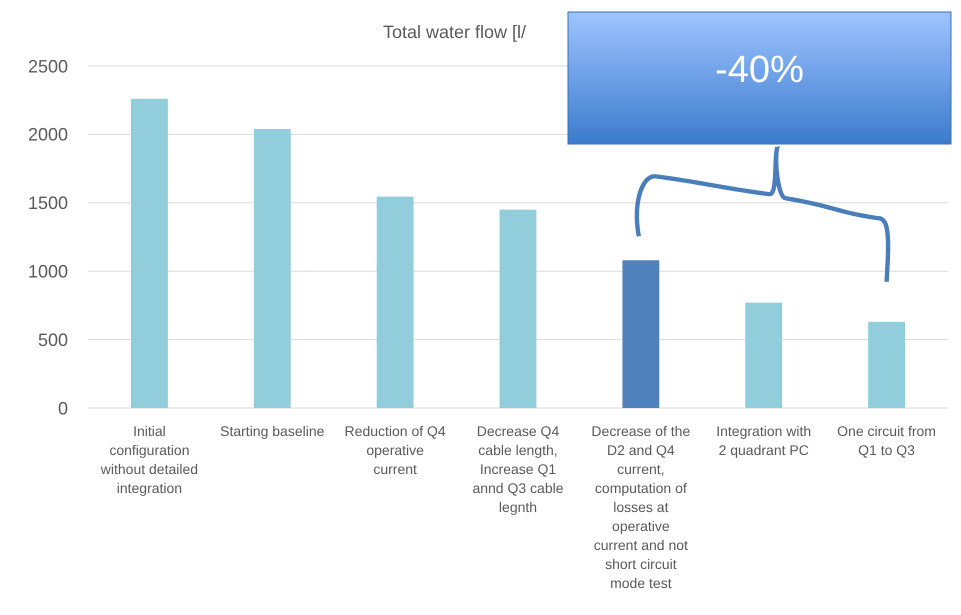 The width and height of the screenshot is (961, 615). Describe the element at coordinates (454, 32) in the screenshot. I see `chart-title: Total water flow [l/` at that location.